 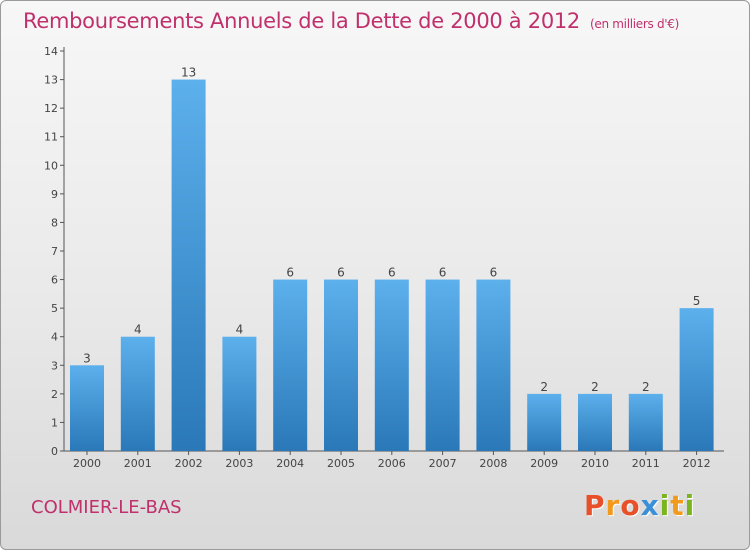 I want to click on x-tick-label: 2009, so click(x=544, y=463).